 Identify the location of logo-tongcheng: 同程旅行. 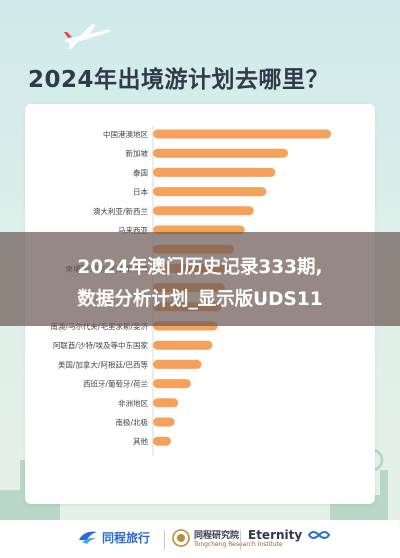
(114, 537).